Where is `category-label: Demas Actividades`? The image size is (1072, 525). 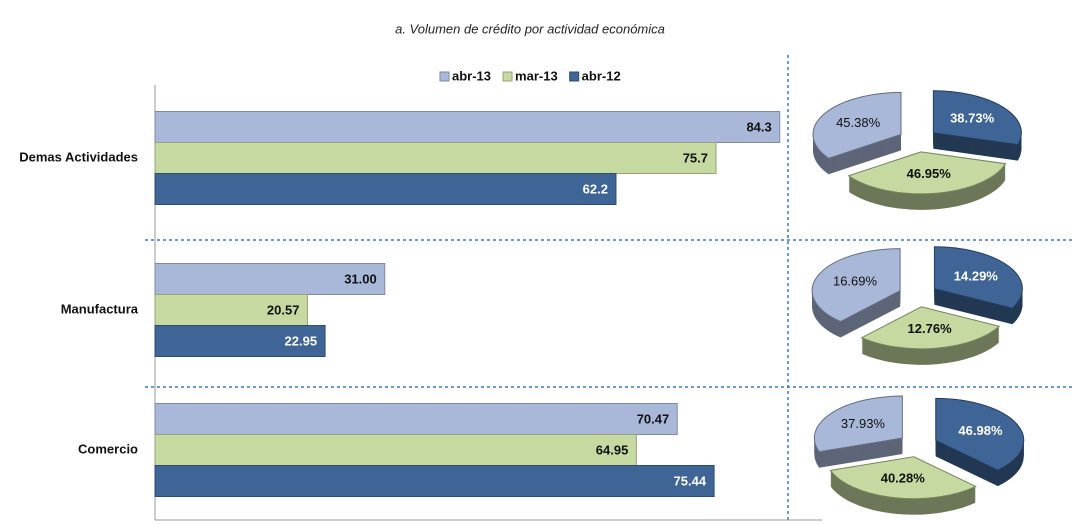 category-label: Demas Actividades is located at coordinates (78, 156).